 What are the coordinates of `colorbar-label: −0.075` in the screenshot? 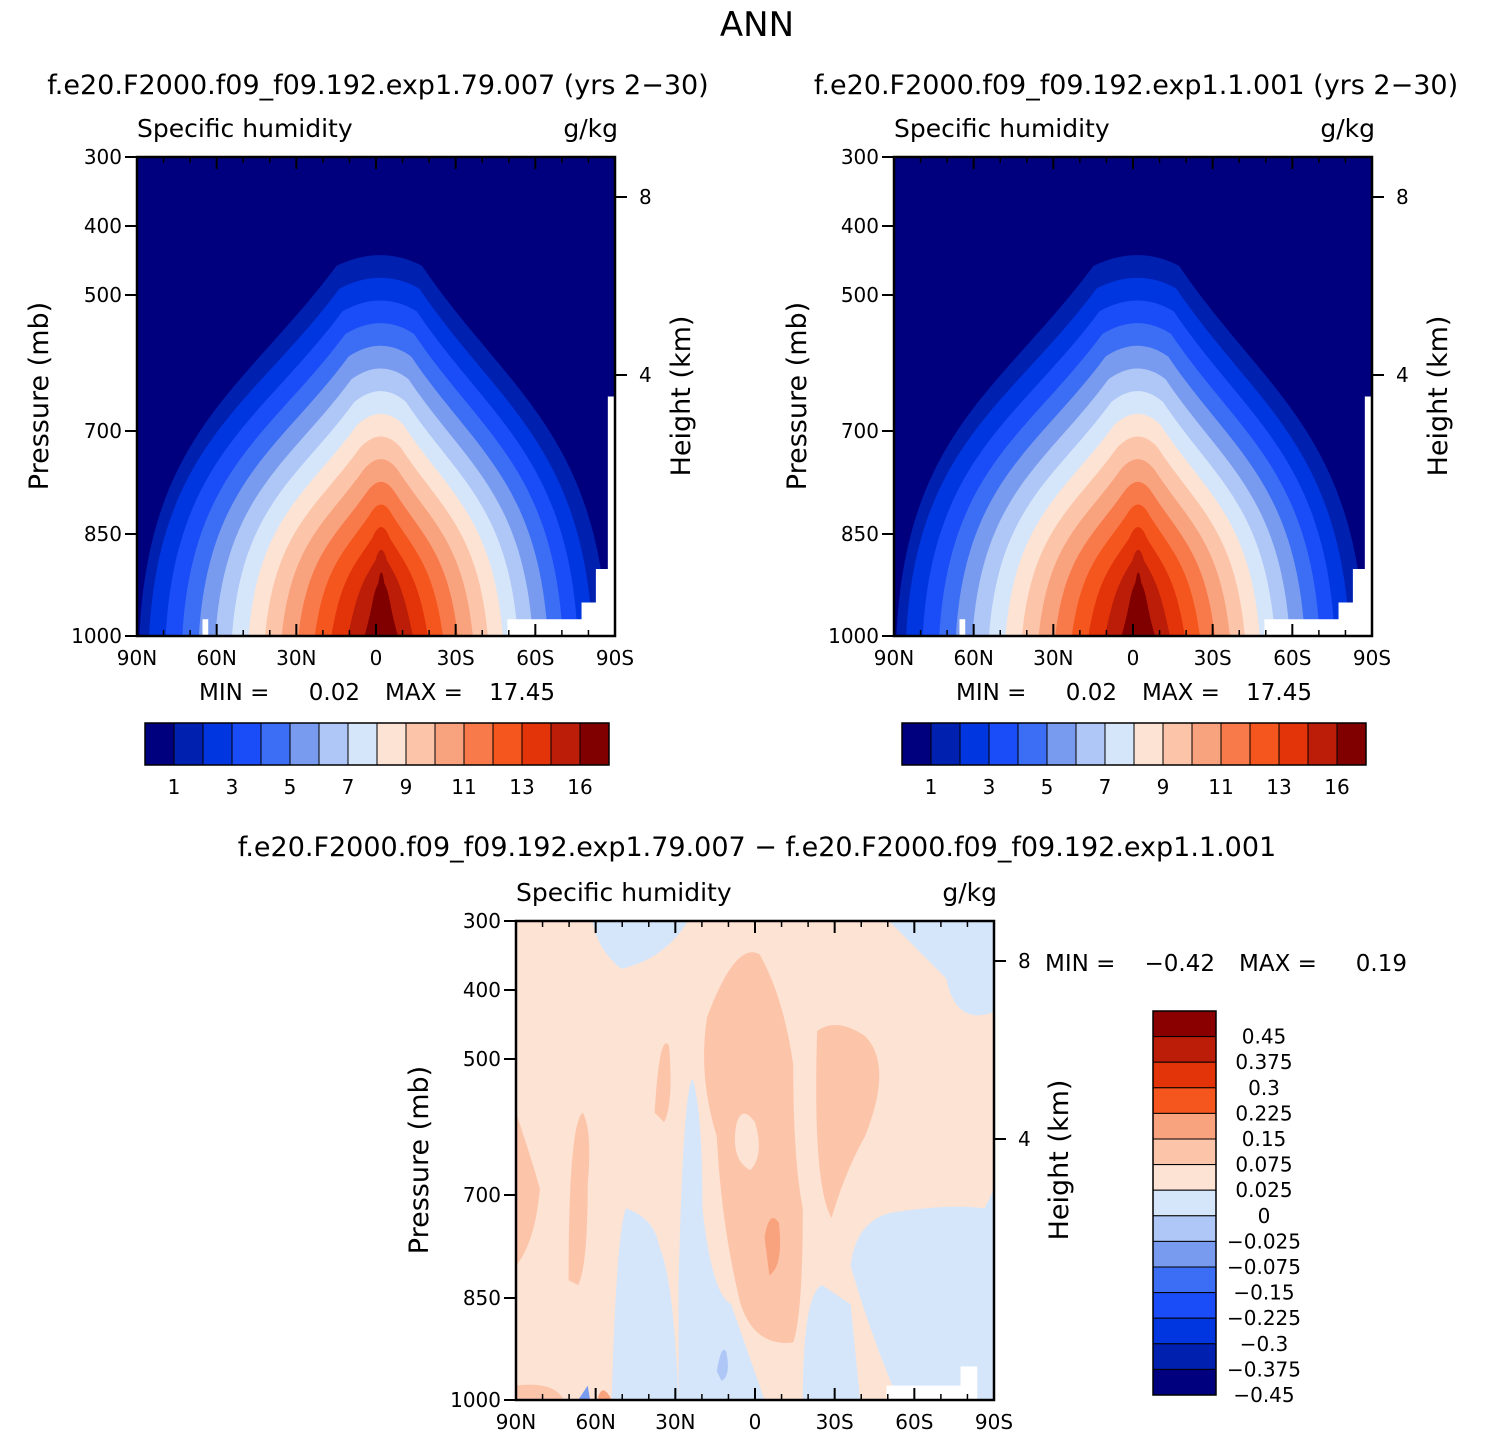 It's located at (1264, 1267).